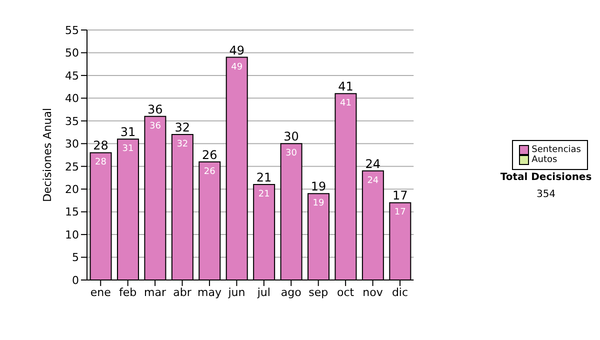 The height and width of the screenshot is (340, 600). I want to click on data-label: 21, so click(264, 195).